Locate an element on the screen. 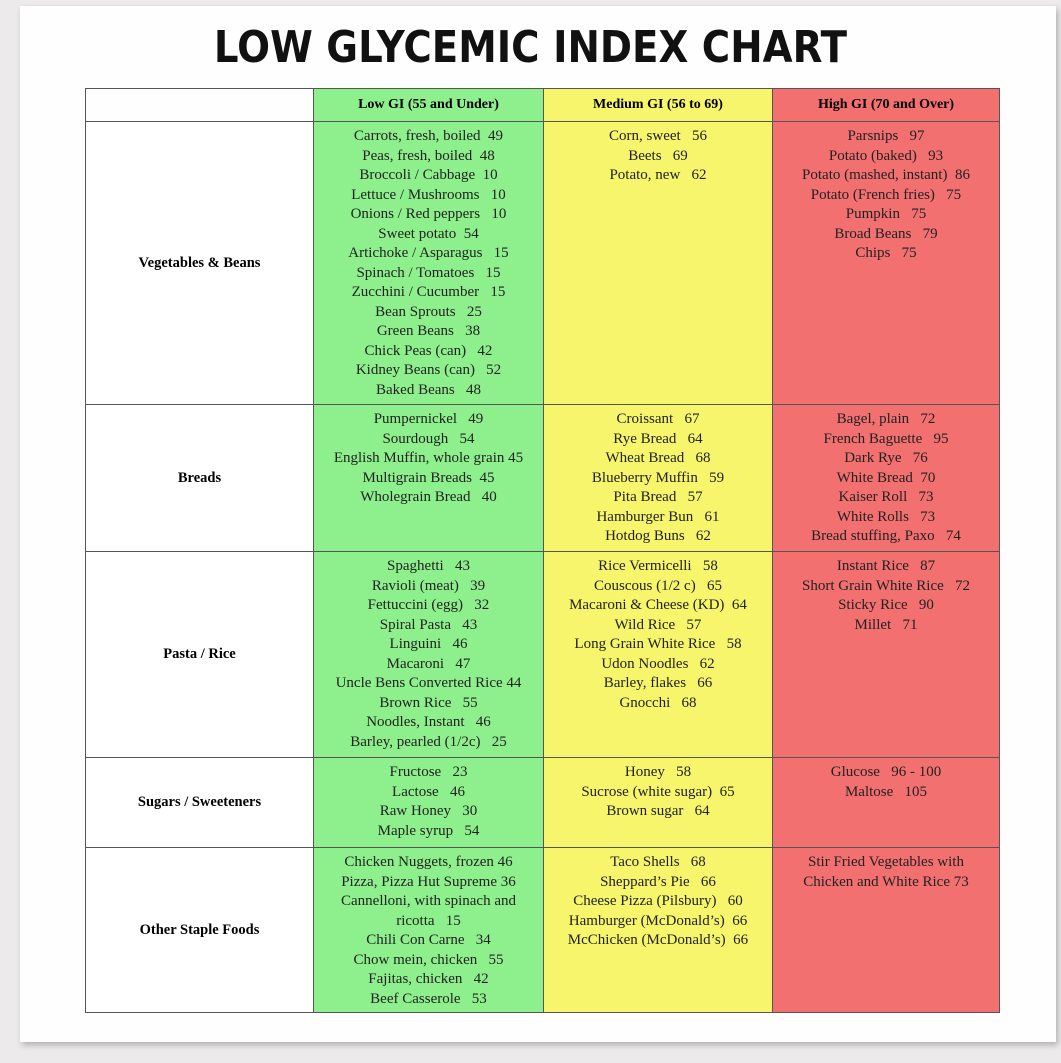 The width and height of the screenshot is (1061, 1063). food-item: Potato (French fries) 75 is located at coordinates (886, 194).